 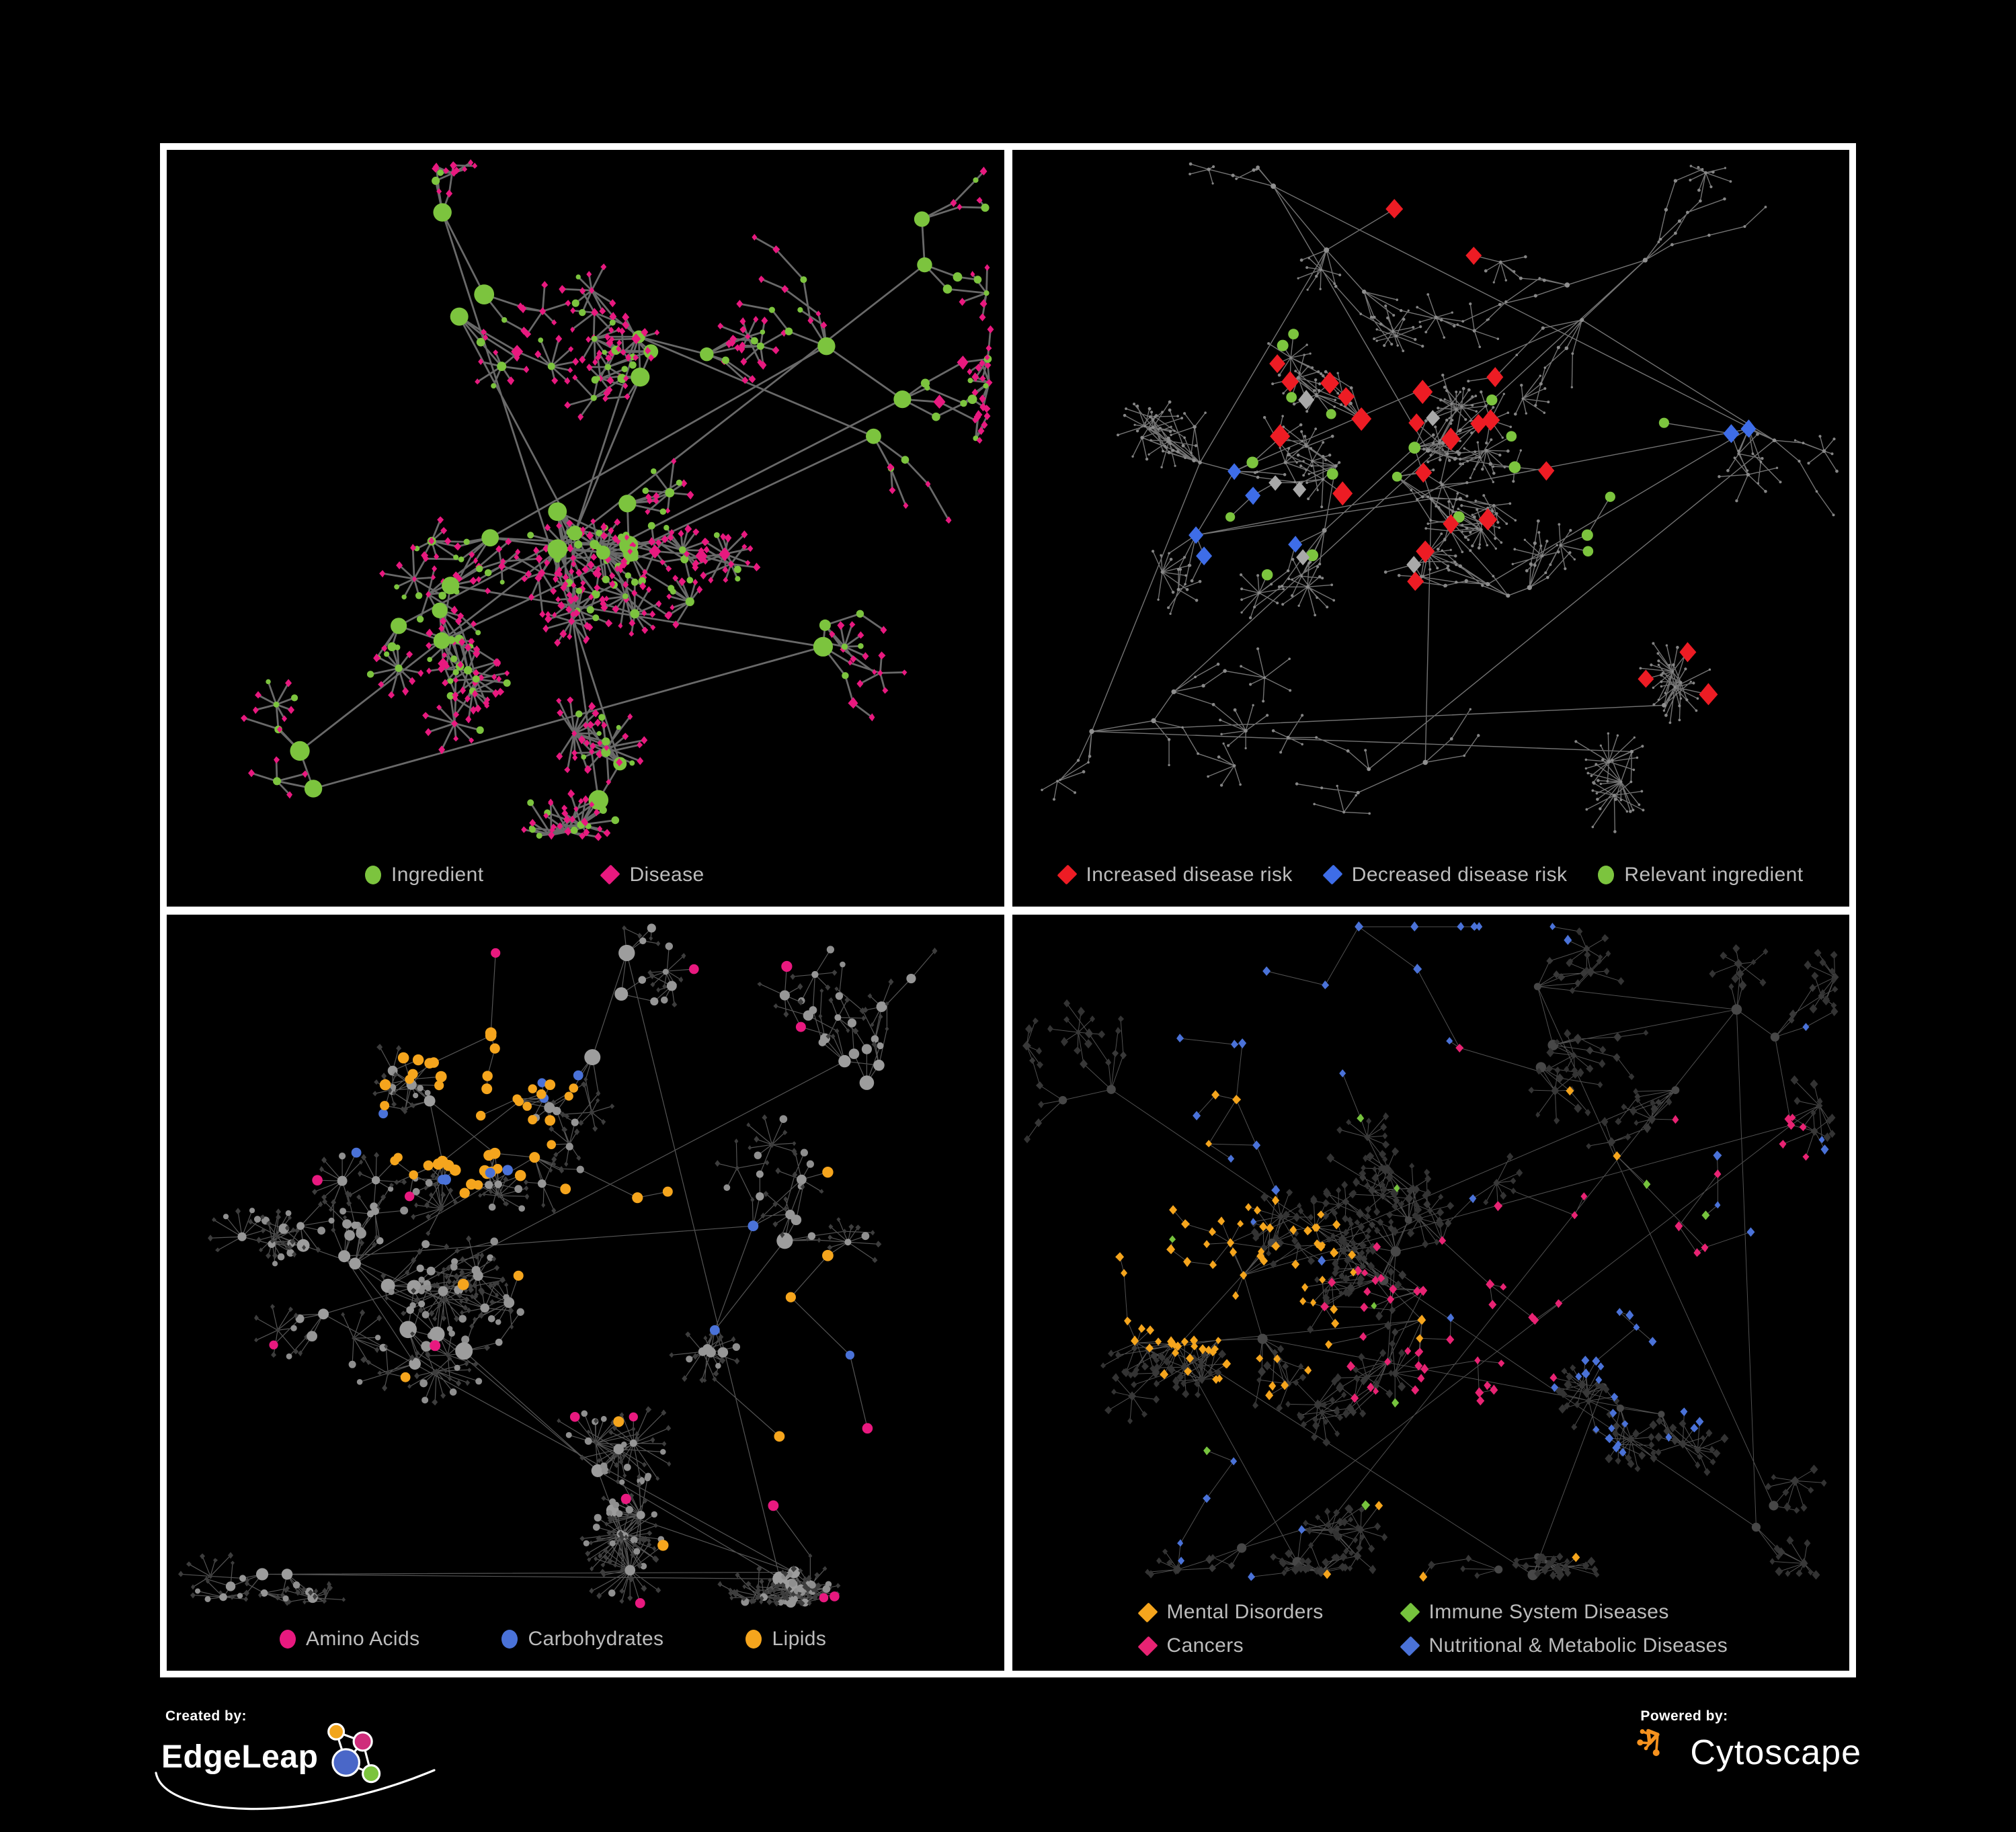 I want to click on legend-ingredient-disease: Ingredient Disease, so click(x=585, y=875).